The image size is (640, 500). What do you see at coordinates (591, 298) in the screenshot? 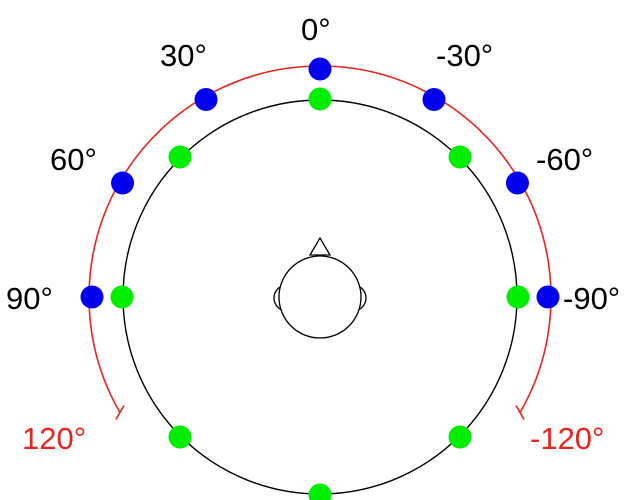
I see `label-minus-90: -90°` at bounding box center [591, 298].